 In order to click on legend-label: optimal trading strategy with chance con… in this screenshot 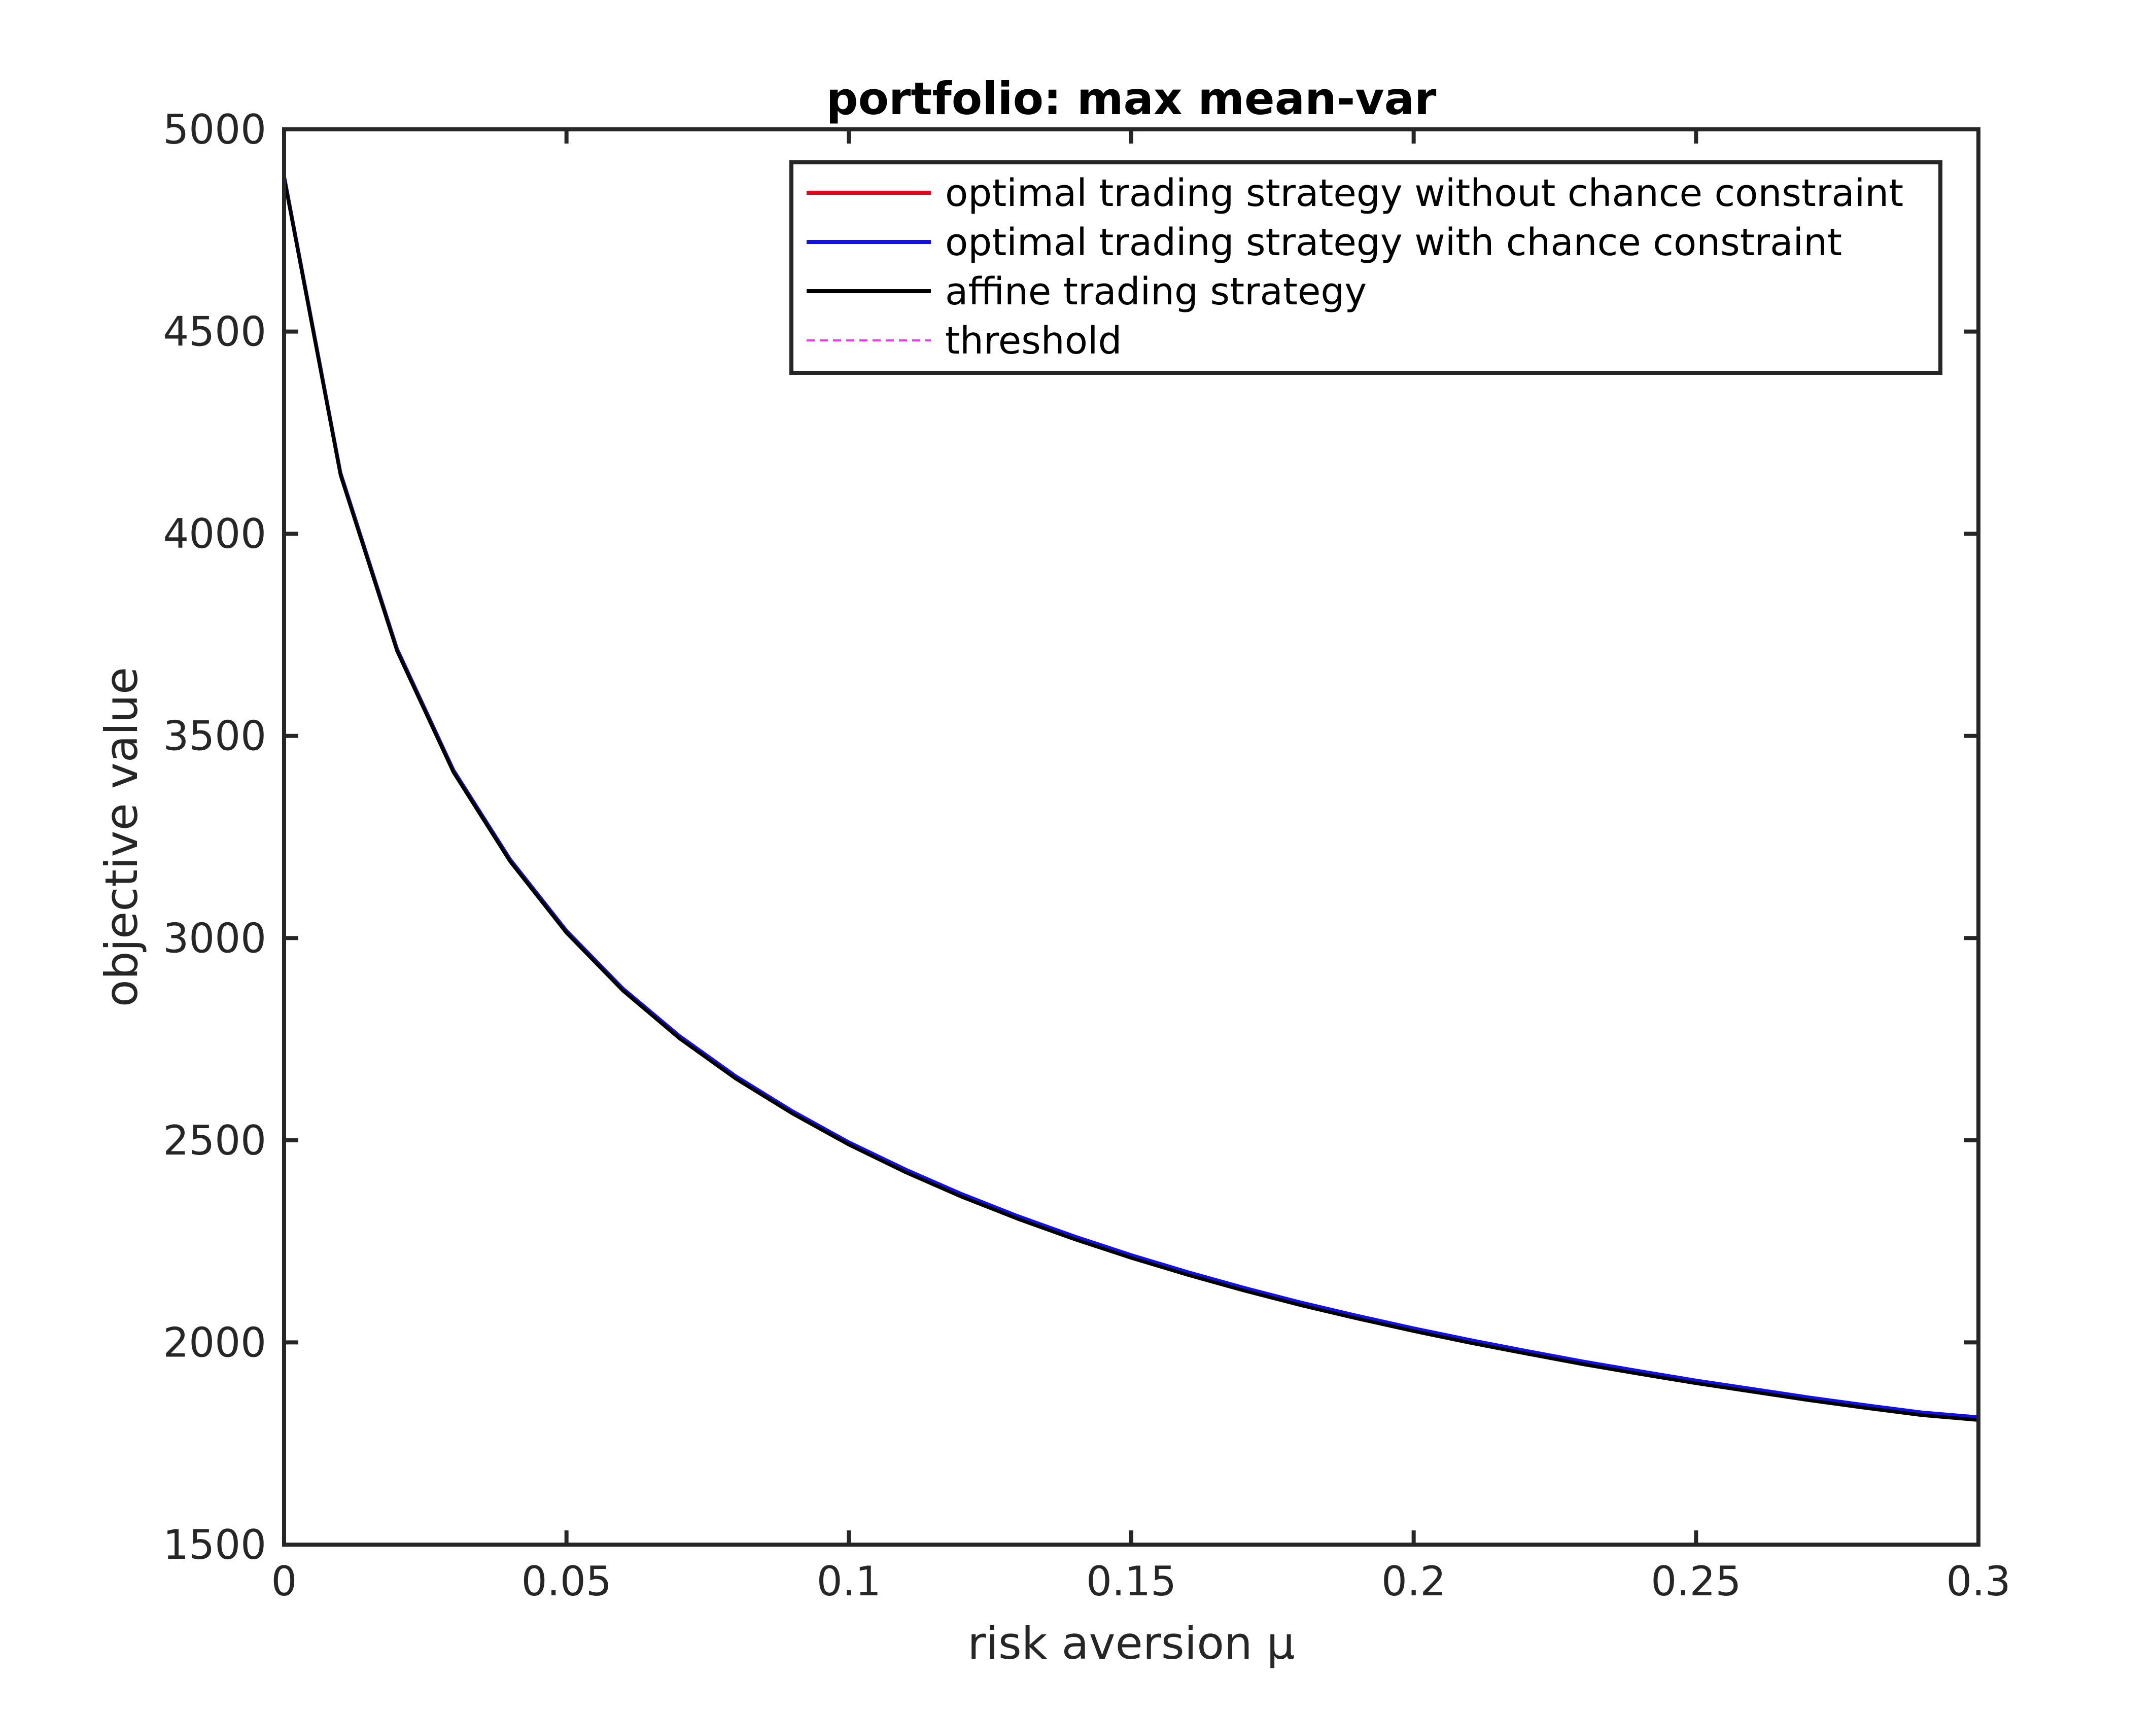, I will do `click(1393, 242)`.